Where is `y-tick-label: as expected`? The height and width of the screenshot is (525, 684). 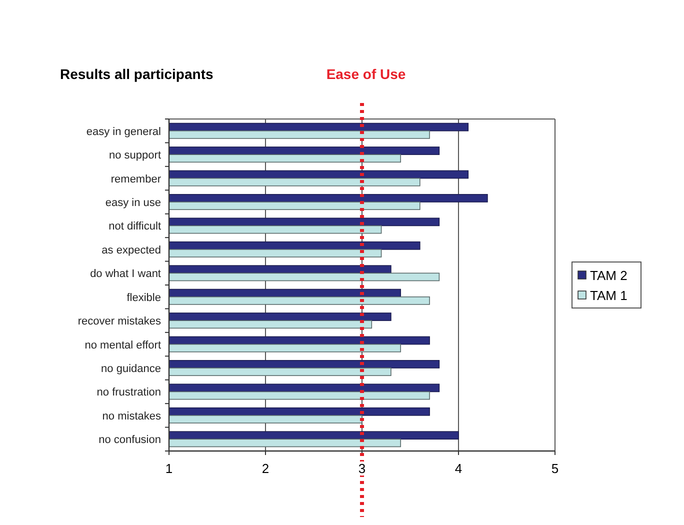 y-tick-label: as expected is located at coordinates (131, 250).